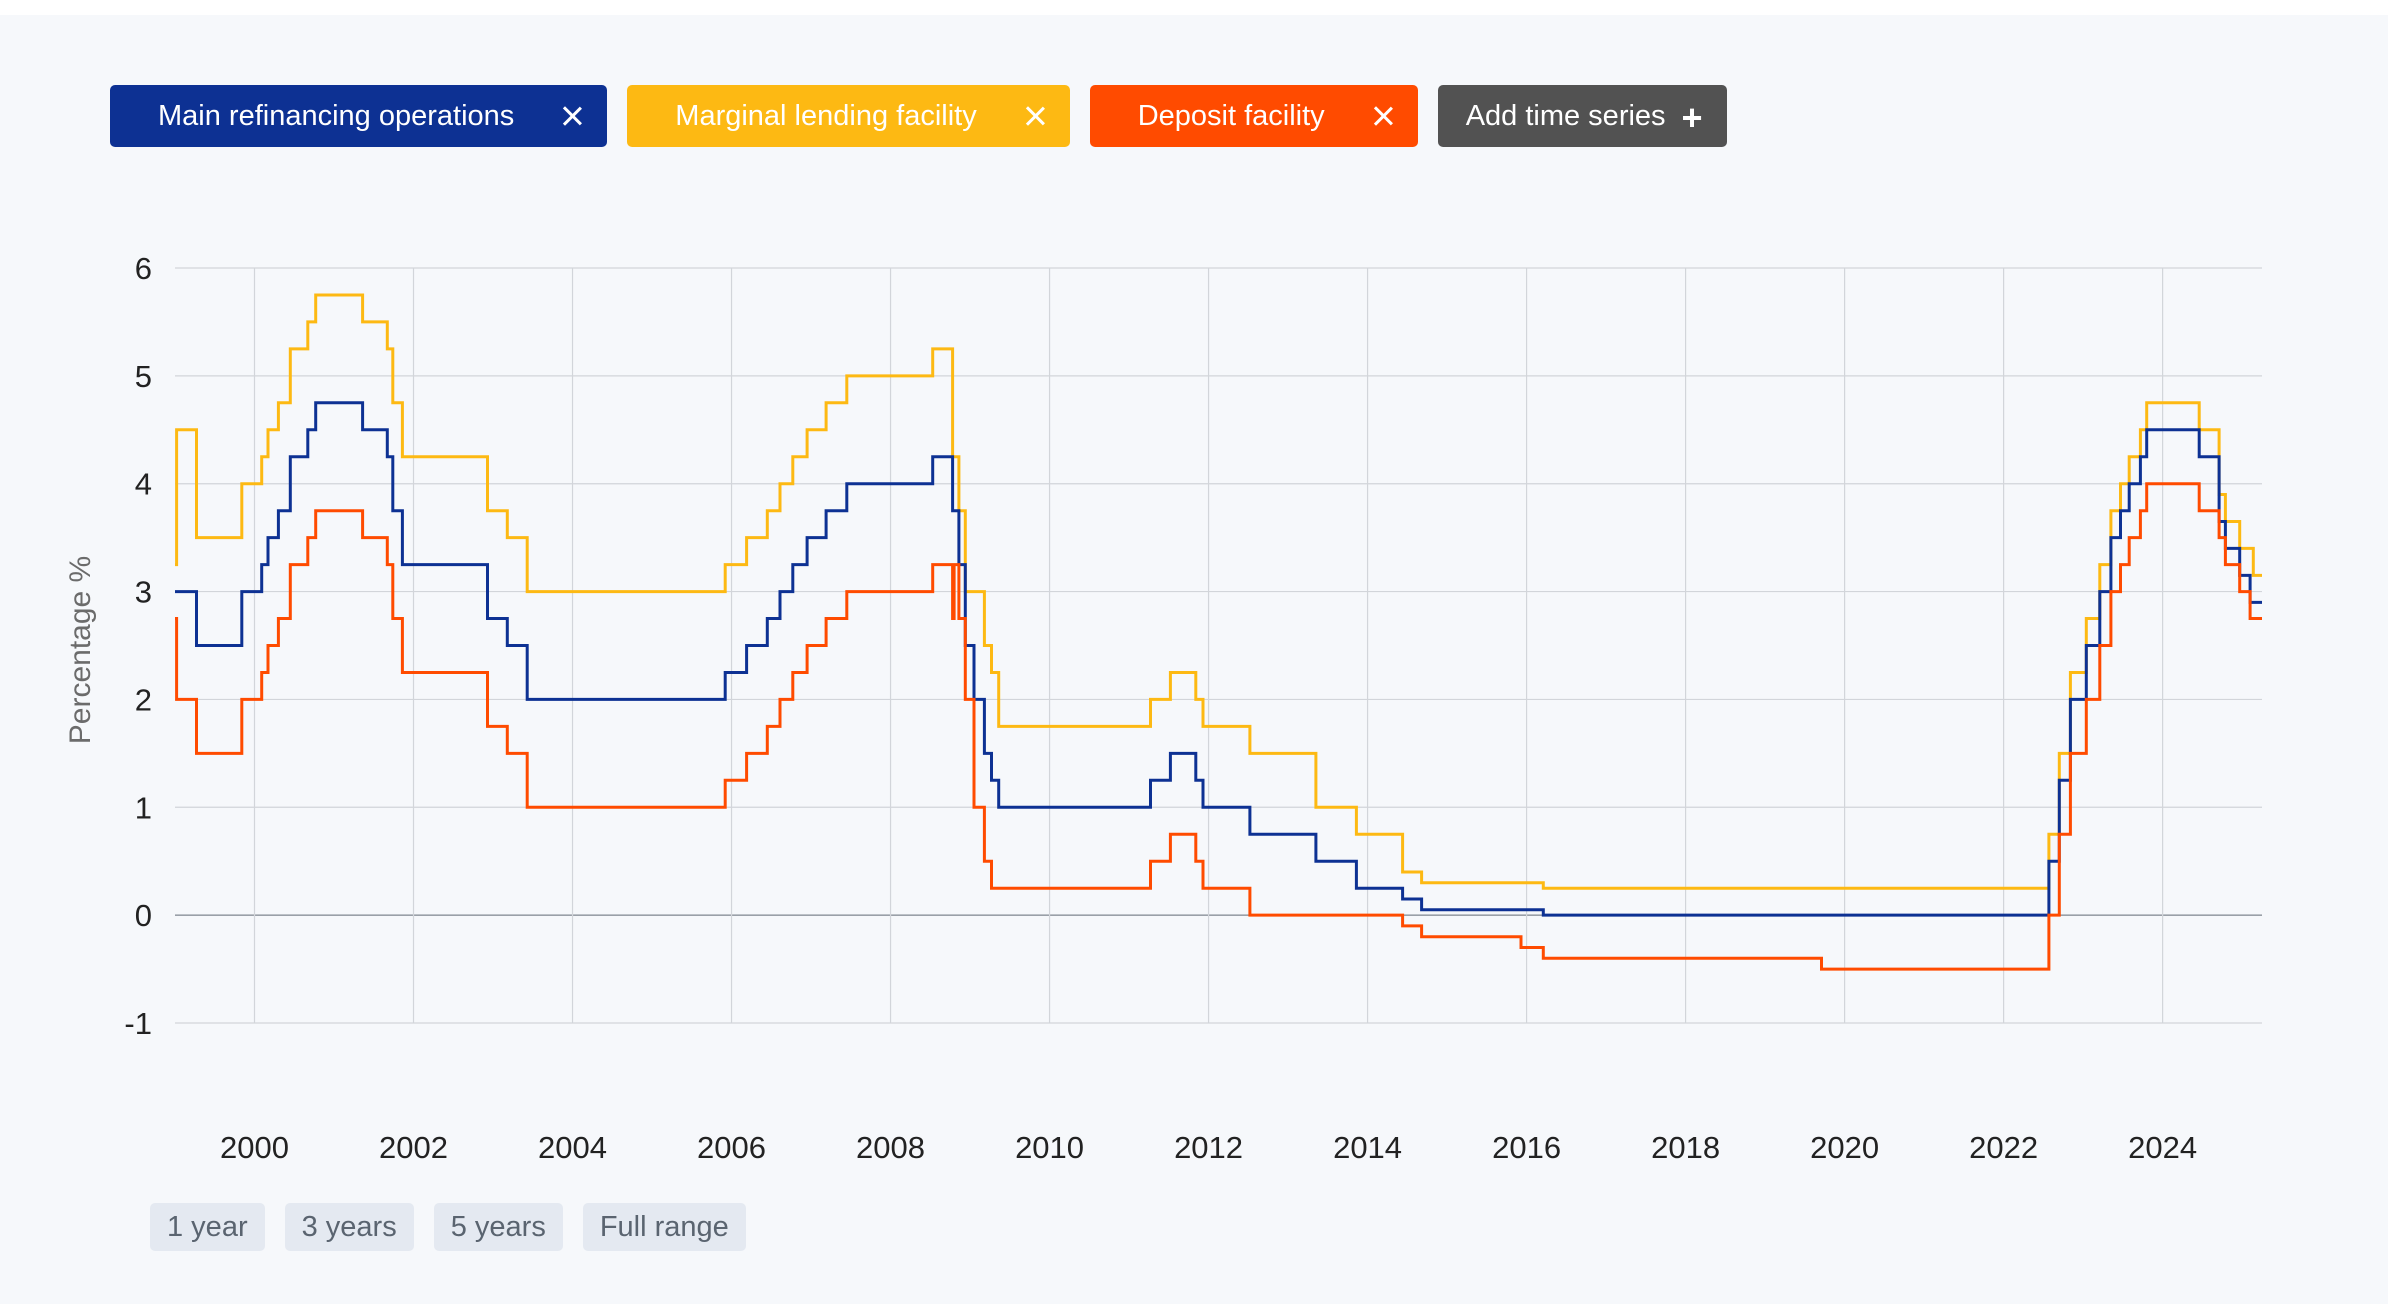 Image resolution: width=2388 pixels, height=1309 pixels. I want to click on x-tick-label: 2022, so click(2003, 1147).